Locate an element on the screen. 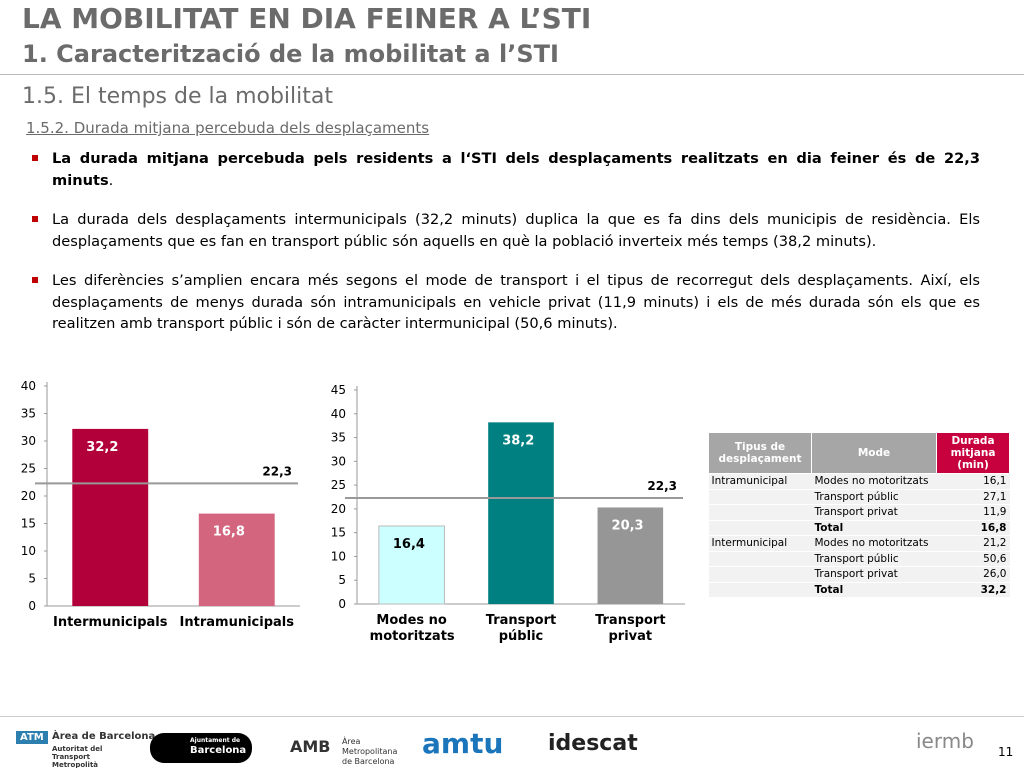 This screenshot has width=1024, height=768. table-row: Total 16,8 is located at coordinates (859, 528).